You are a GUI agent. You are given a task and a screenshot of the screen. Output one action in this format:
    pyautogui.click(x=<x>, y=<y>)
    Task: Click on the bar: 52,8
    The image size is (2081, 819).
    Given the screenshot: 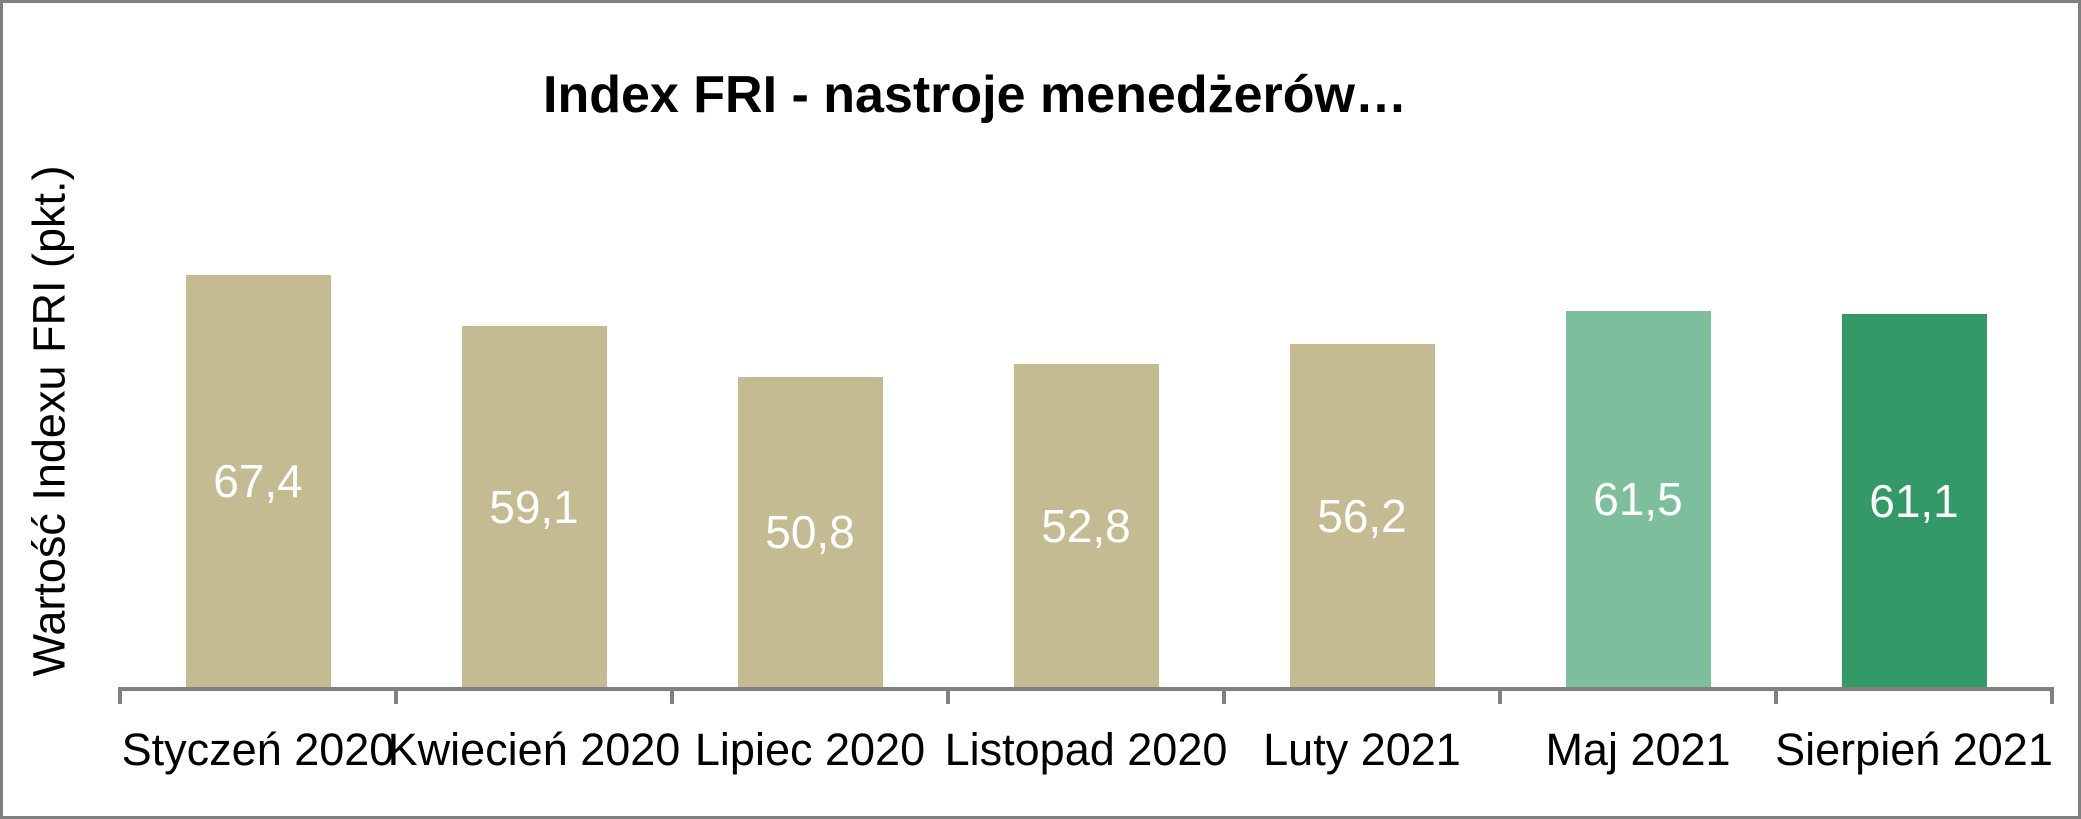 What is the action you would take?
    pyautogui.click(x=1086, y=525)
    